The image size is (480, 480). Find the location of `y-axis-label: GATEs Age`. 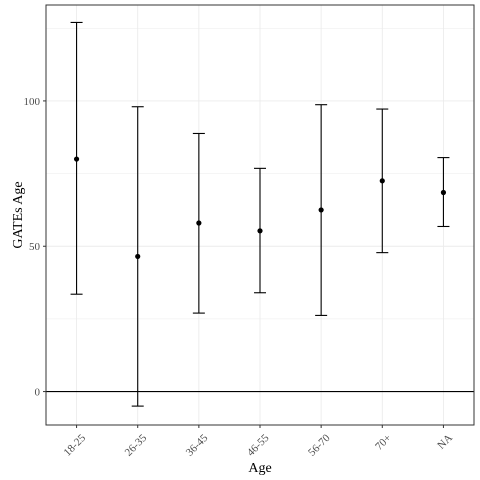

y-axis-label: GATEs Age is located at coordinates (18, 214).